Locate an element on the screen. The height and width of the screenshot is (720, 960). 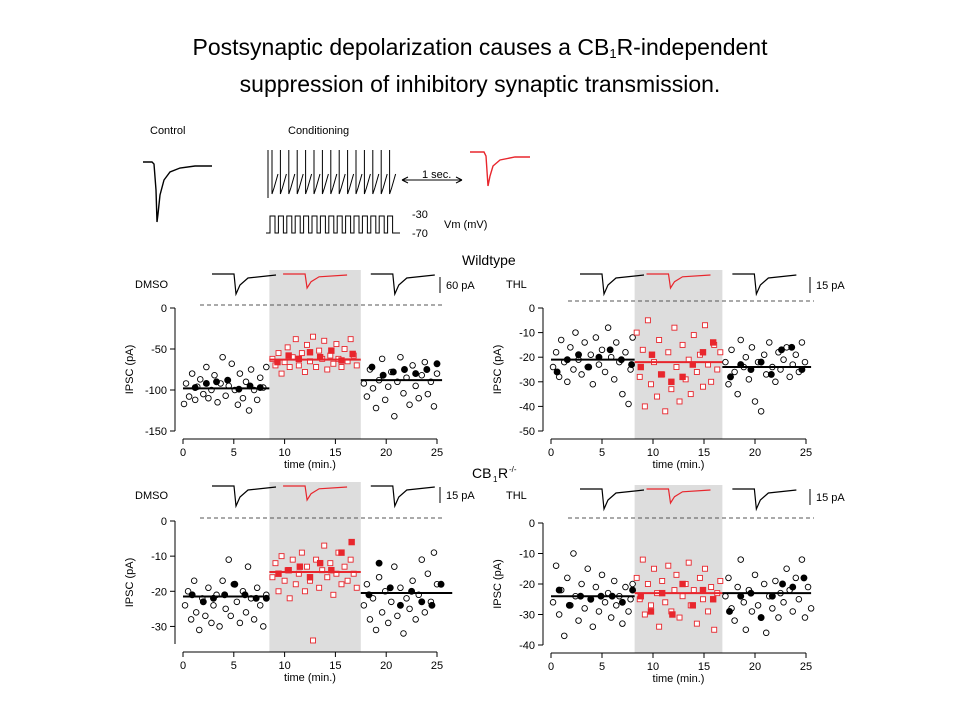
amplitude-scale-label: 15 pA is located at coordinates (830, 498).